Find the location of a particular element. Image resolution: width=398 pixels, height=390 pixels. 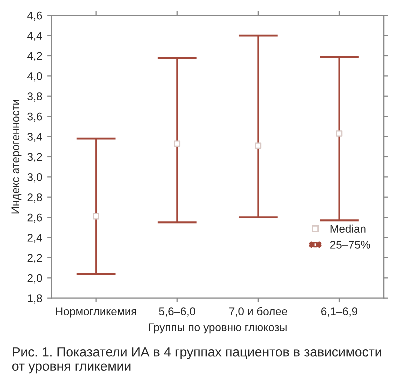

y-tick-label: 2,0 is located at coordinates (35, 279).